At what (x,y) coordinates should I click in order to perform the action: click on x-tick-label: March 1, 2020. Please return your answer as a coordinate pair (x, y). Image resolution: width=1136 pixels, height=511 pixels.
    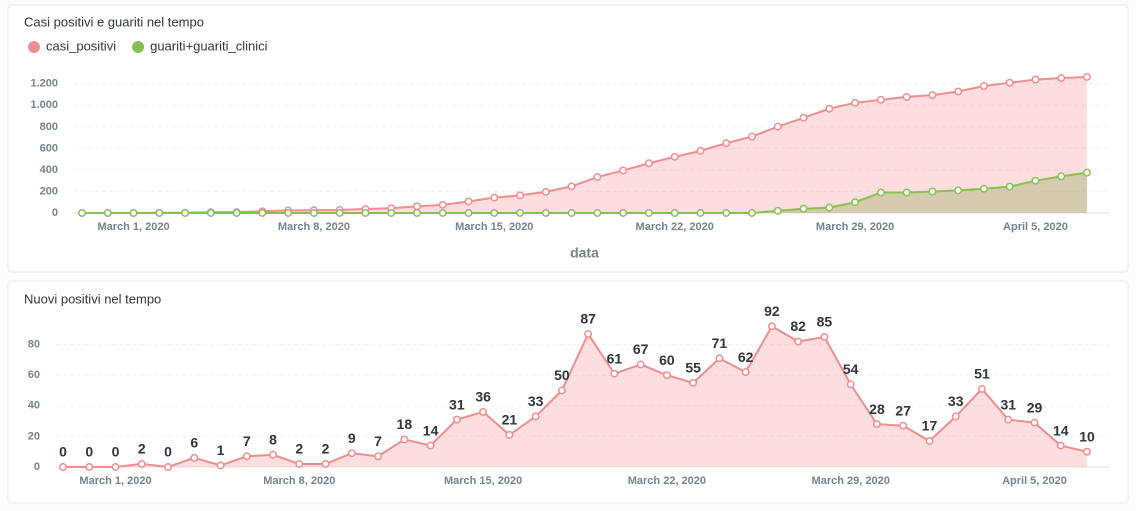
    Looking at the image, I should click on (133, 227).